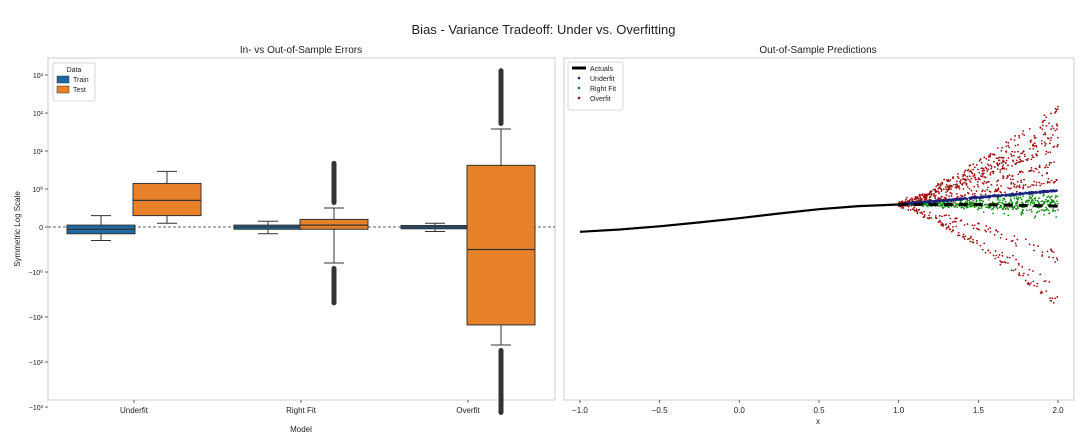 This screenshot has width=1087, height=445. Describe the element at coordinates (817, 50) in the screenshot. I see `predictions-panel-title: Out-of-Sample Predictions` at that location.